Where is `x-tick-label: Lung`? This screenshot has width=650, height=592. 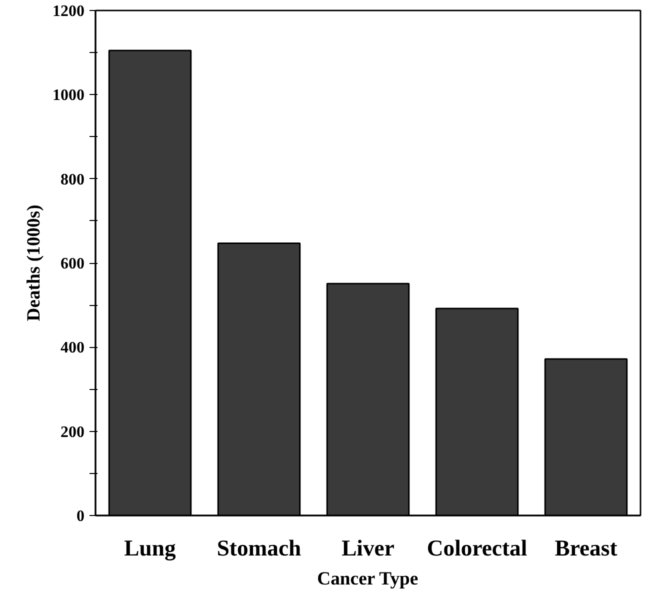 x-tick-label: Lung is located at coordinates (150, 548).